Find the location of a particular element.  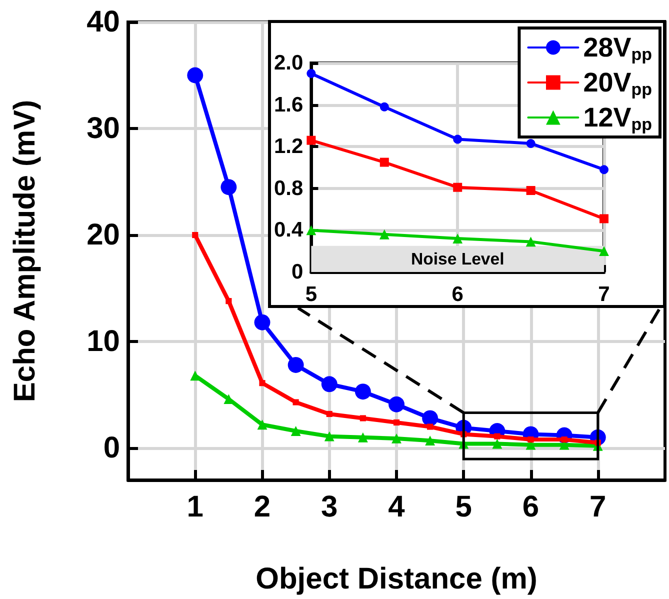

y-axis-title: Echo Amplitude (mV) is located at coordinates (25, 251).